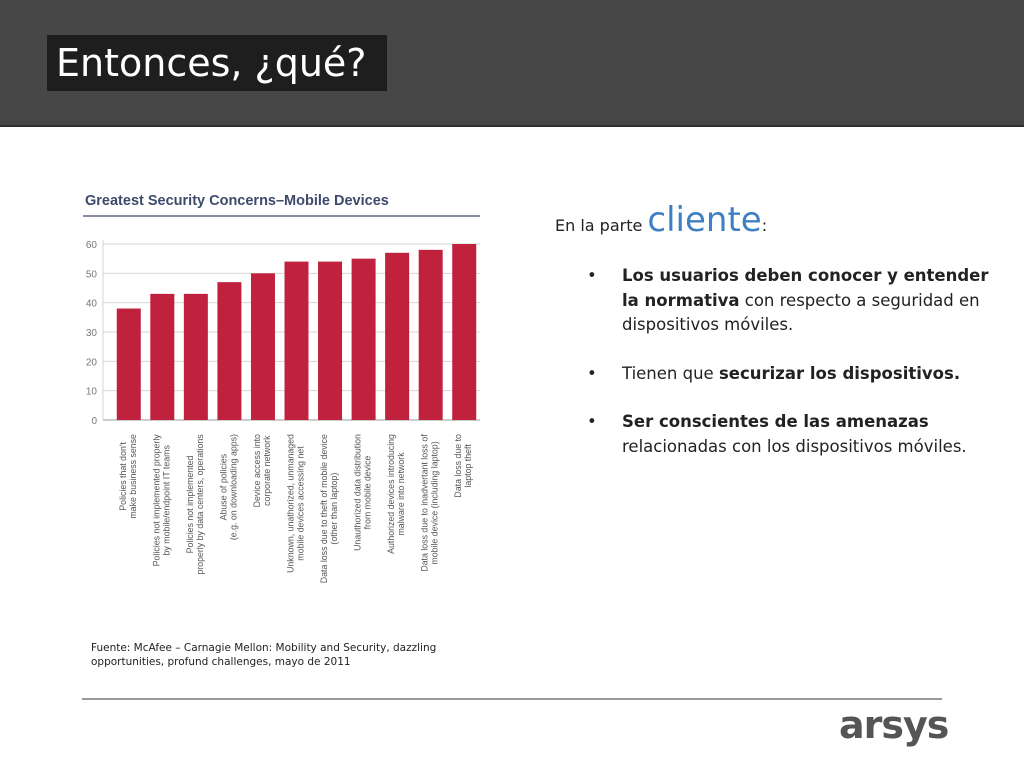  What do you see at coordinates (358, 492) in the screenshot?
I see `x-tick-line: Unauthorized data distribution` at bounding box center [358, 492].